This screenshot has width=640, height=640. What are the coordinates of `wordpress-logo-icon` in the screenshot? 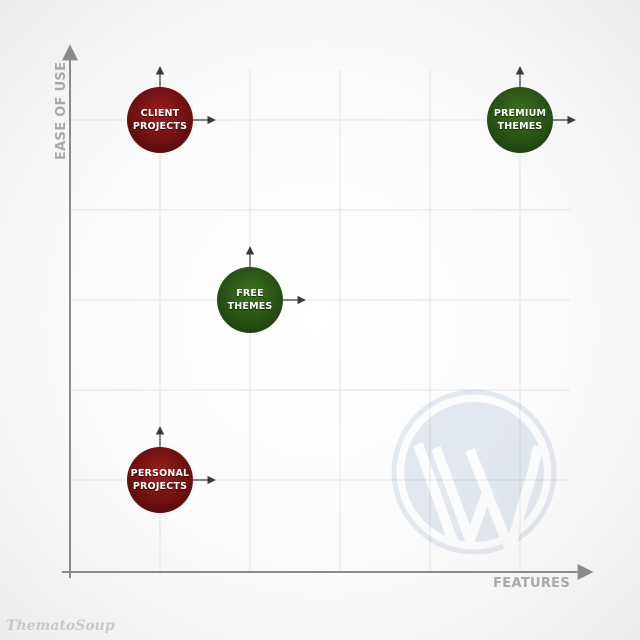 It's located at (474, 472).